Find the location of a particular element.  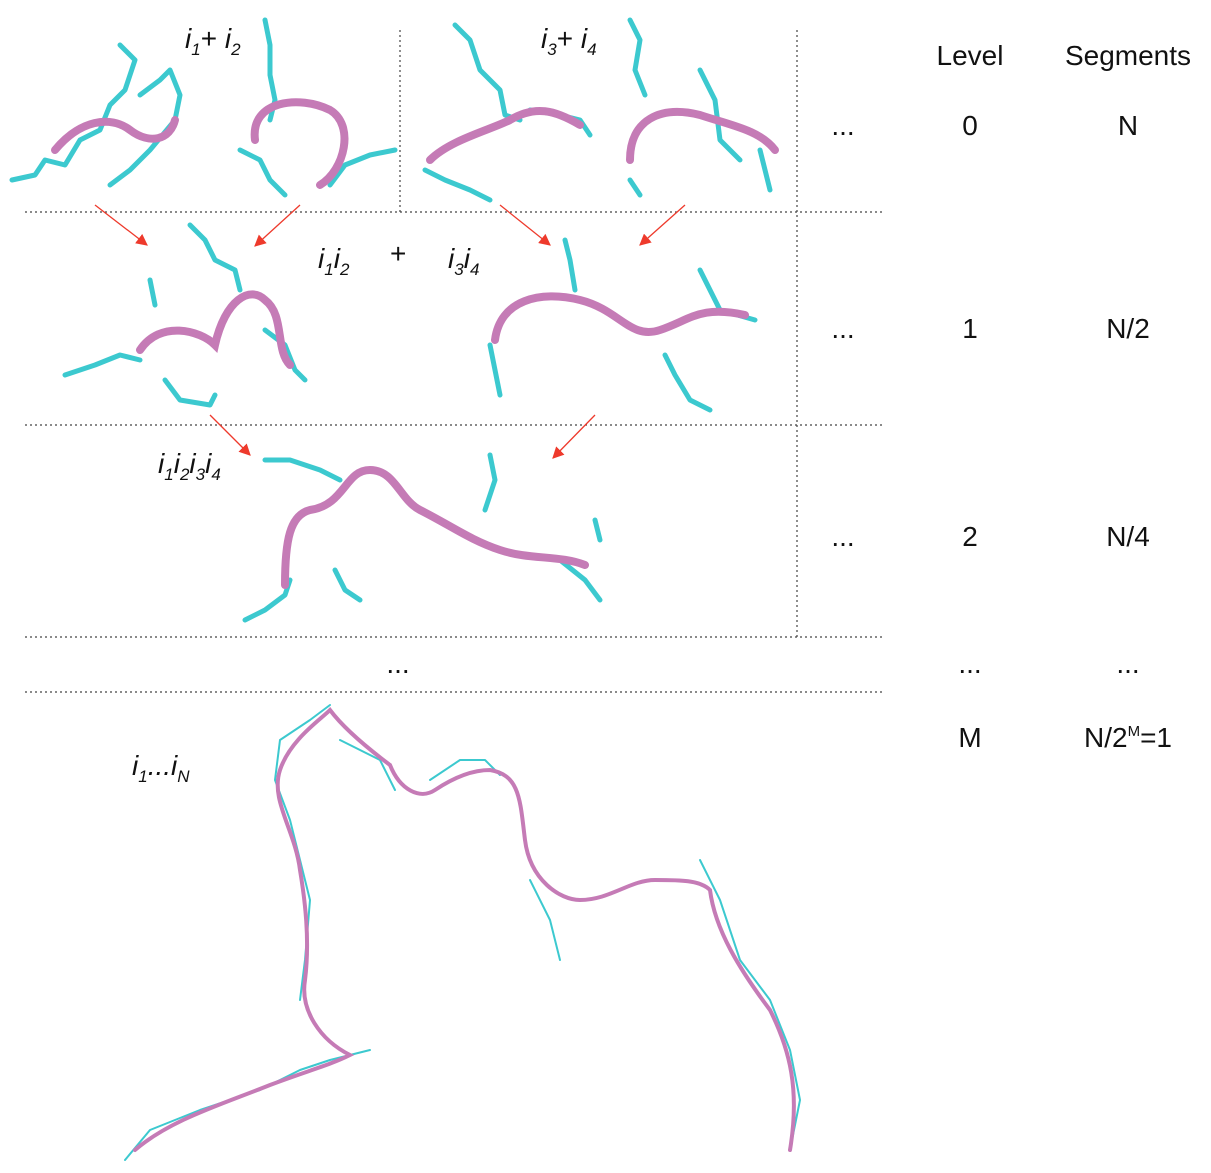

subscript: N is located at coordinates (183, 776).